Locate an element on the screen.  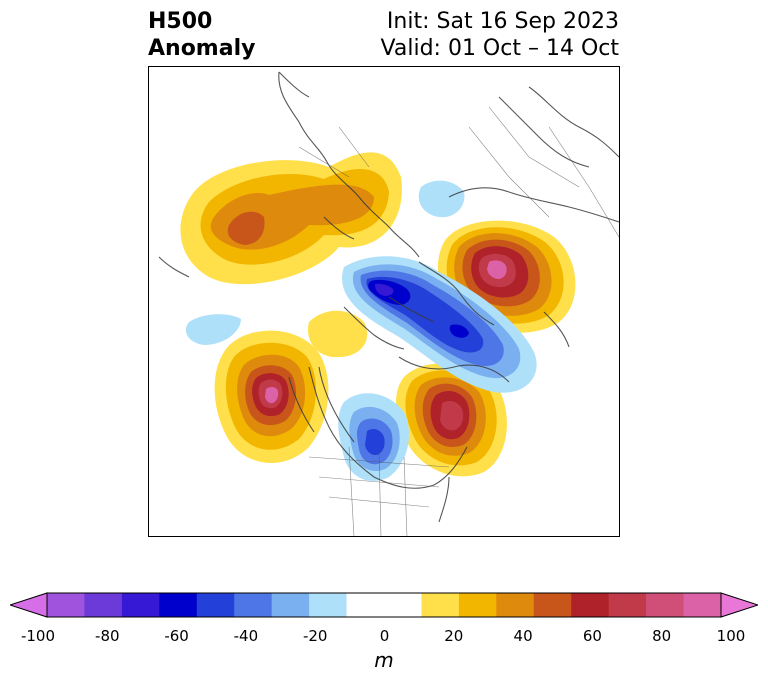
colorbar-frame is located at coordinates (384, 605).